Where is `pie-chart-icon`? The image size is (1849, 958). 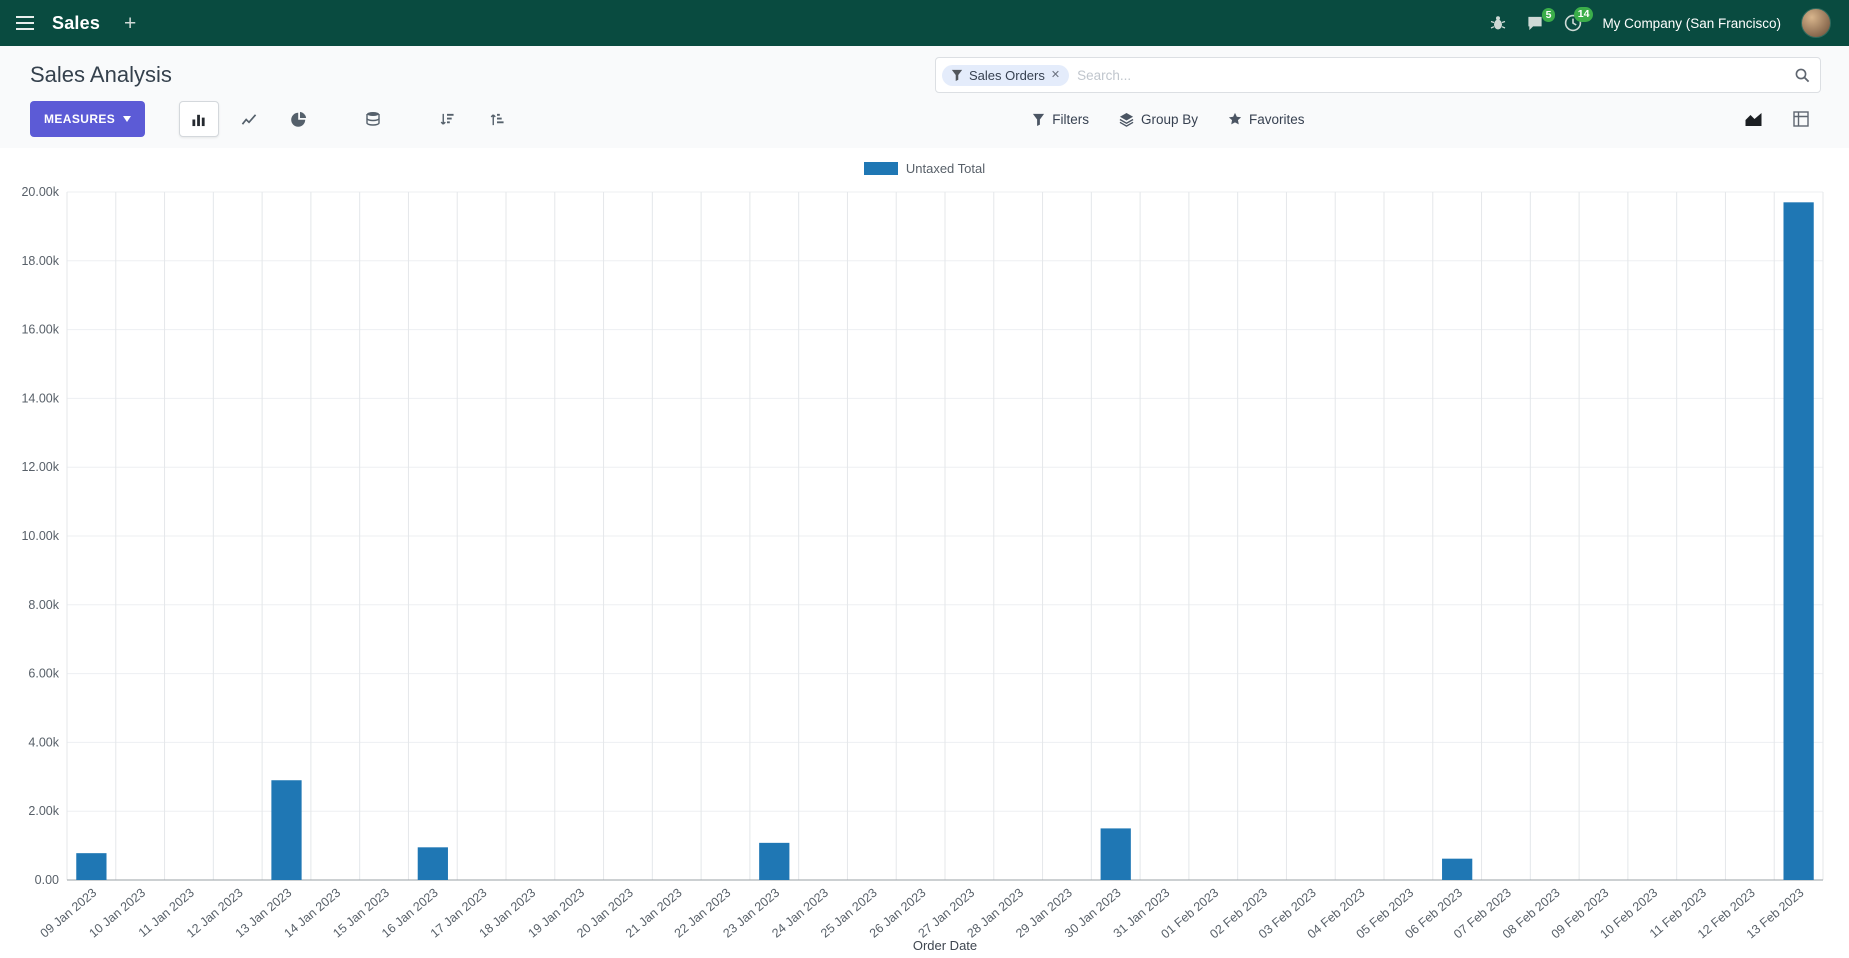
pie-chart-icon is located at coordinates (299, 119).